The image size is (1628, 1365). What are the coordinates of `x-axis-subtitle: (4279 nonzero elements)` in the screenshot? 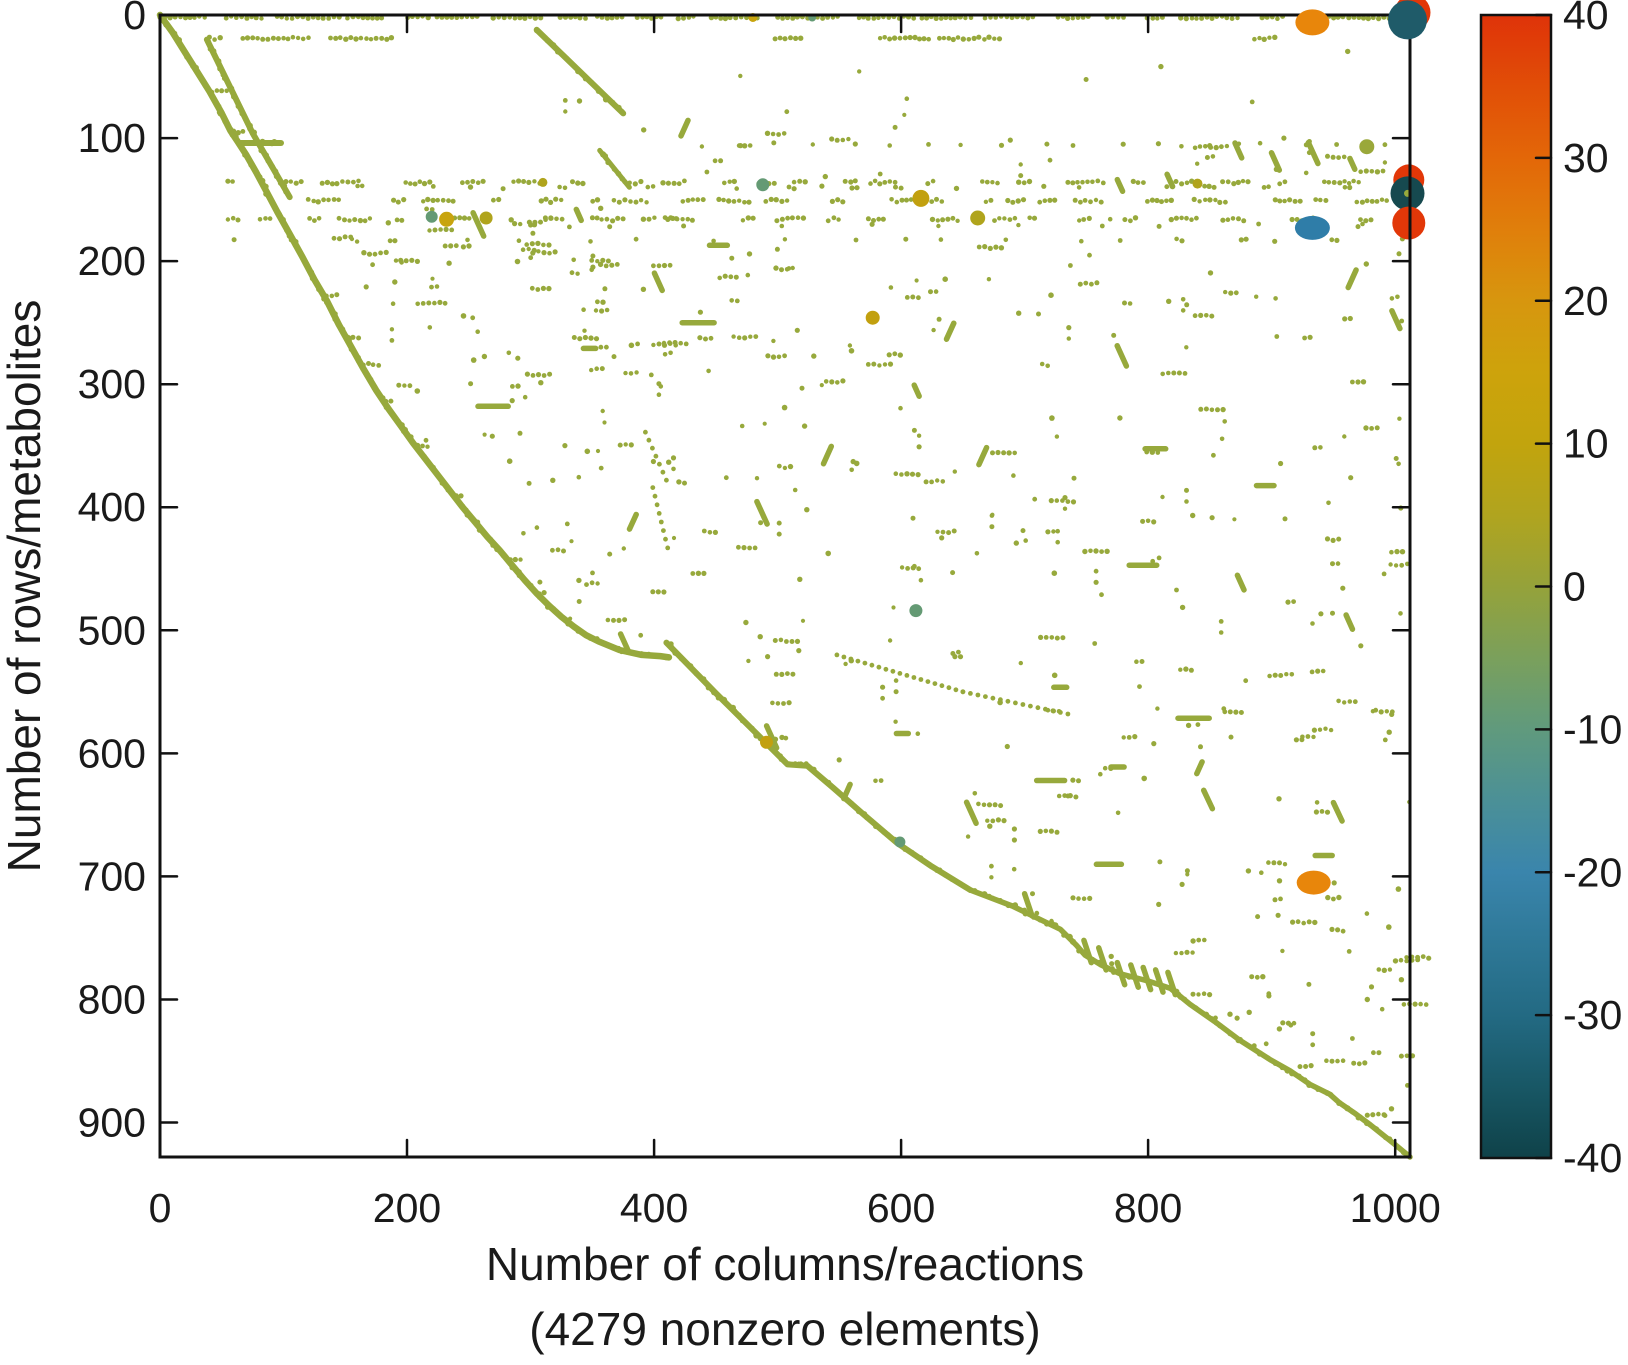 It's located at (784, 1329).